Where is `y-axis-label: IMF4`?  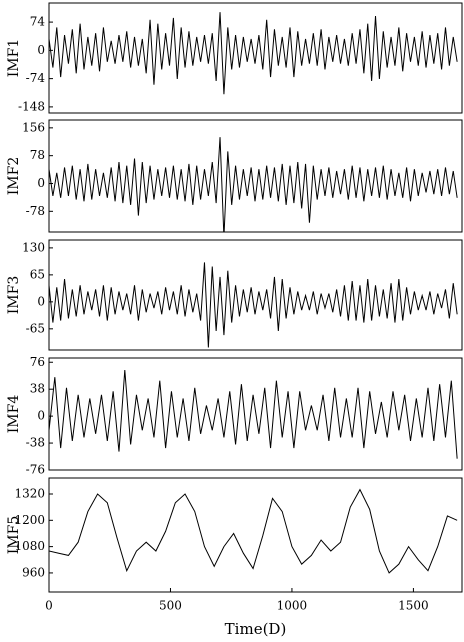
y-axis-label: IMF4 is located at coordinates (14, 414).